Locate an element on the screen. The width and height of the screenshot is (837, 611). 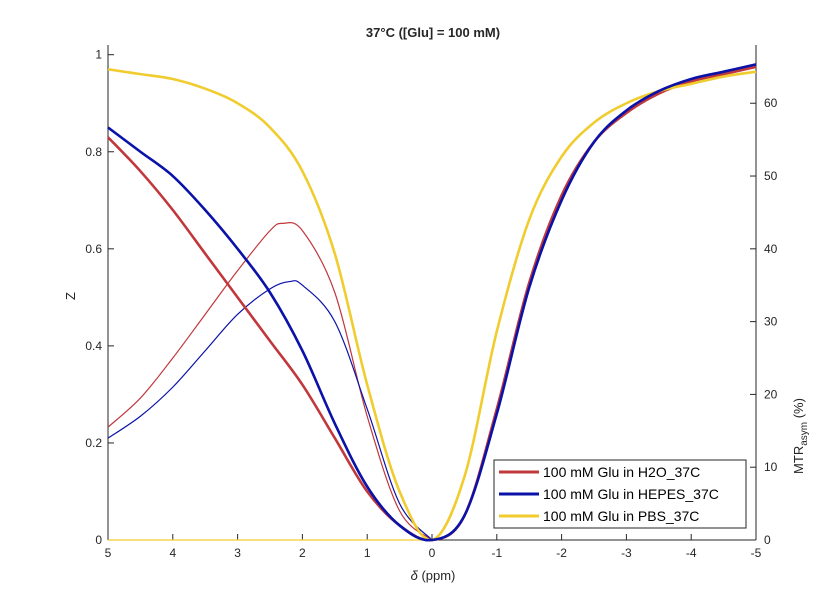
x-tick-label: -2 is located at coordinates (561, 553).